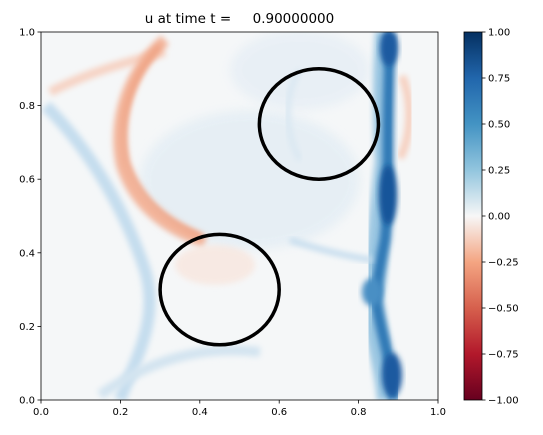 The height and width of the screenshot is (435, 543). Describe the element at coordinates (27, 253) in the screenshot. I see `y-tick-label: 0.4` at that location.